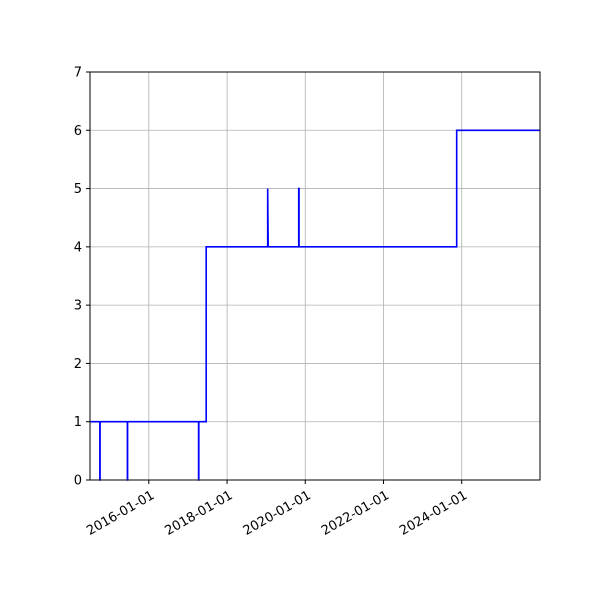 This screenshot has width=600, height=600. I want to click on y-tick-label: 1, so click(78, 422).